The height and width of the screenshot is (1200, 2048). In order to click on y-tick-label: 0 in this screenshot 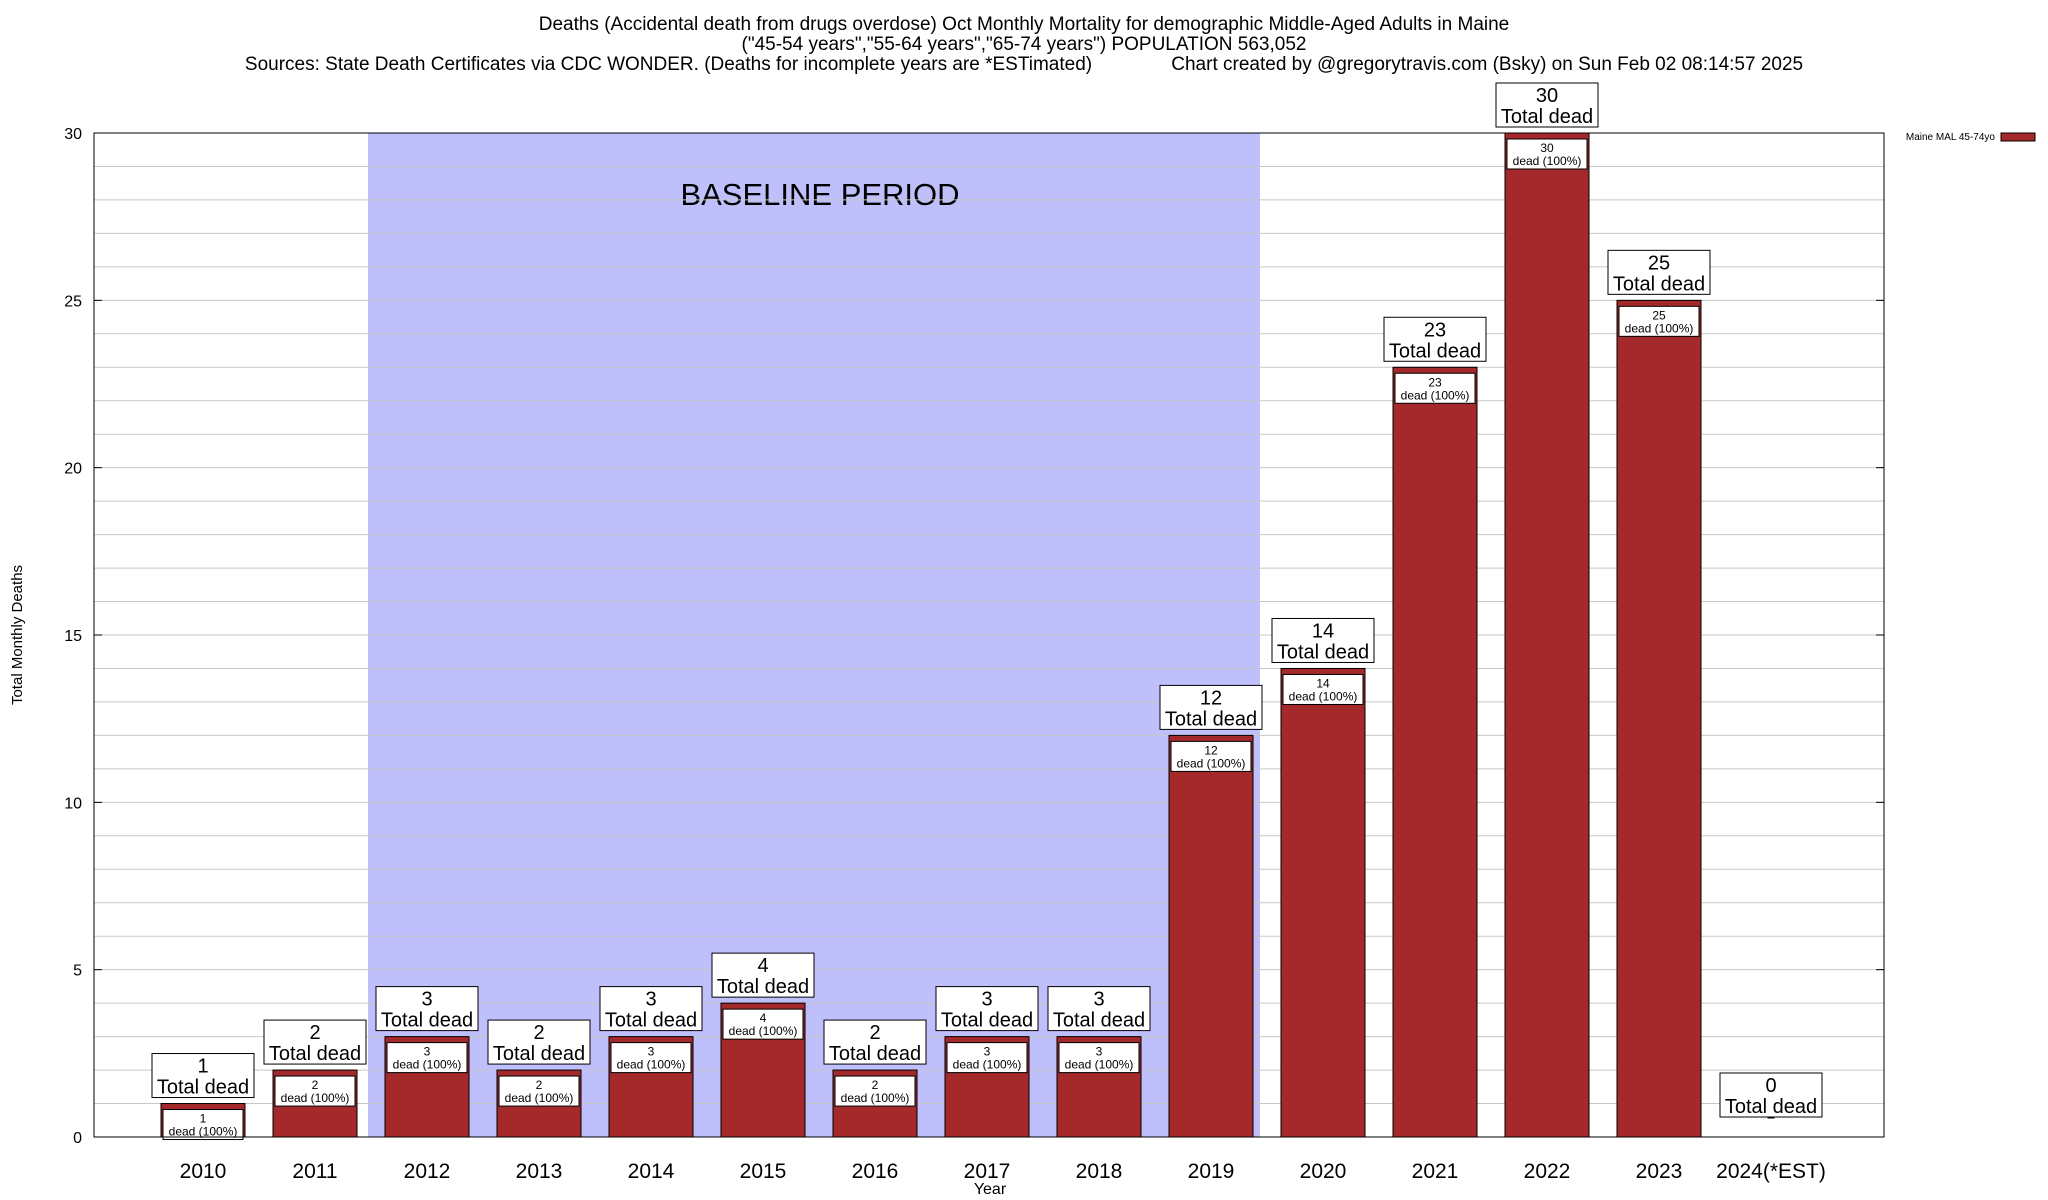, I will do `click(77, 1138)`.